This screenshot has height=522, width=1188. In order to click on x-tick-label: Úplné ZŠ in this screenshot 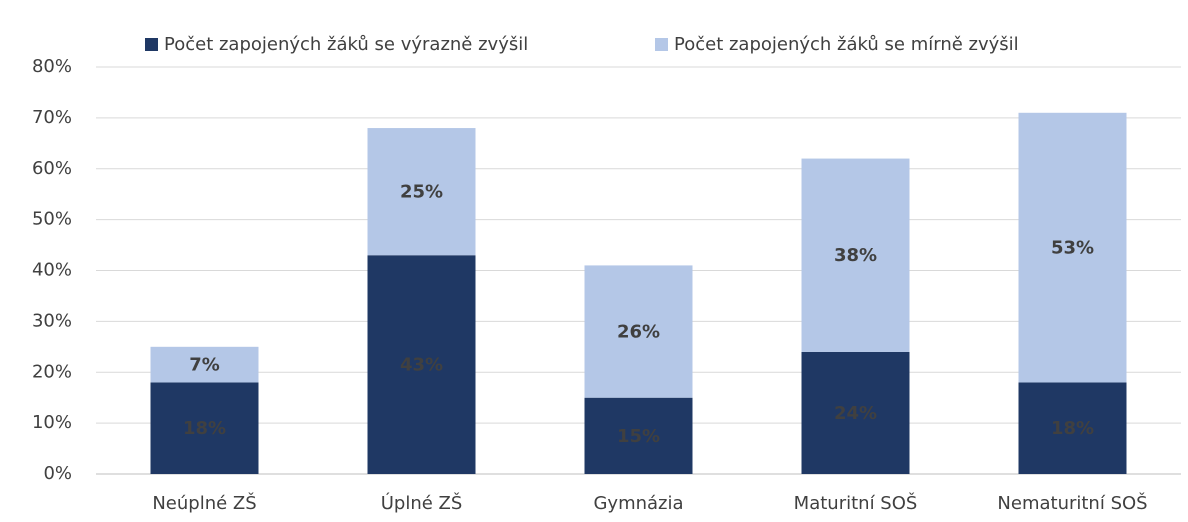, I will do `click(422, 503)`.